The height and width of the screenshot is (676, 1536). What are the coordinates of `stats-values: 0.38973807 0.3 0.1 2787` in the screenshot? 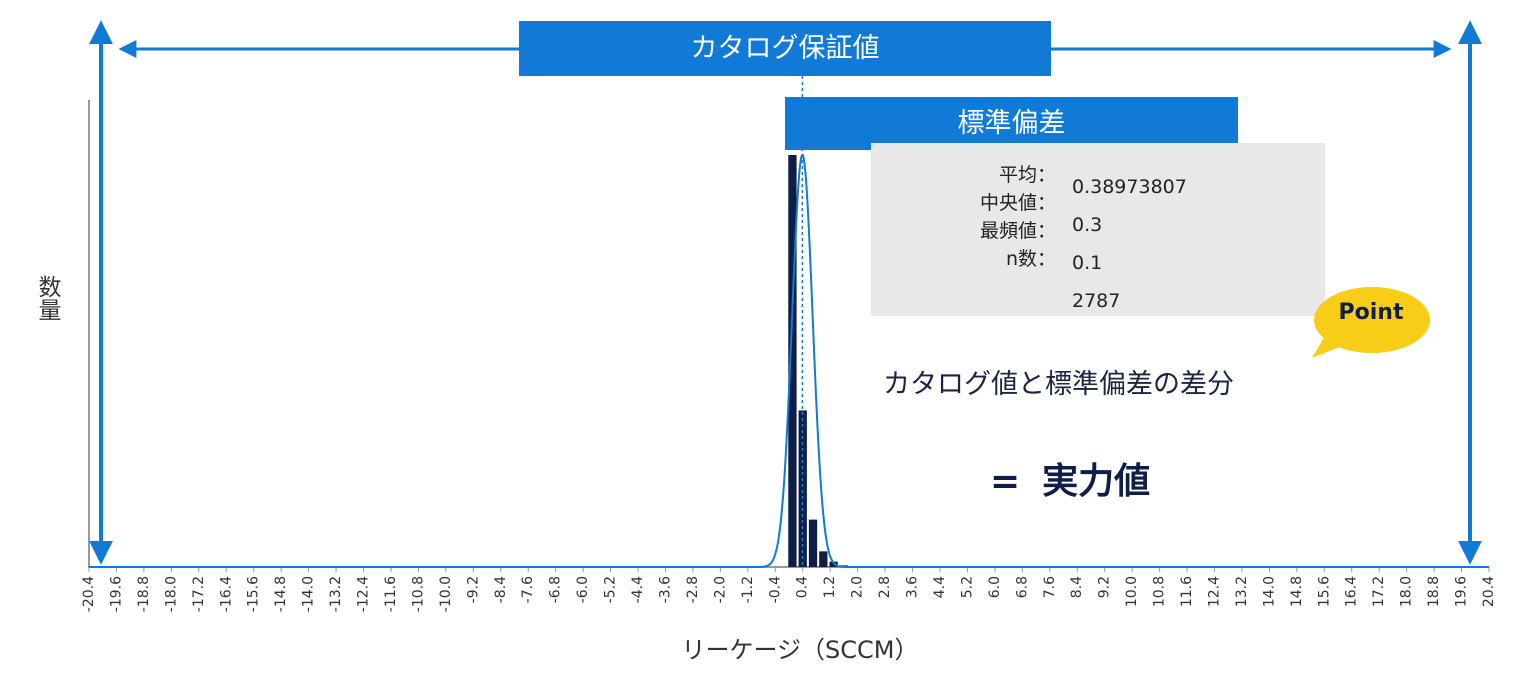 It's located at (1129, 244).